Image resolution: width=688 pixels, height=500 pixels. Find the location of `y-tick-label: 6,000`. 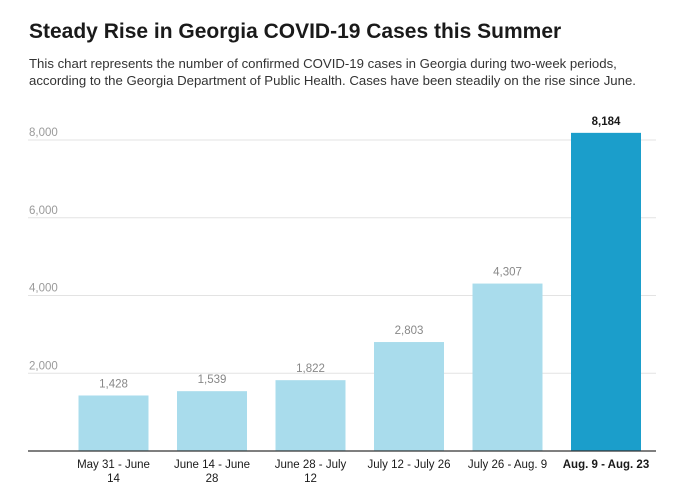

y-tick-label: 6,000 is located at coordinates (43, 211).